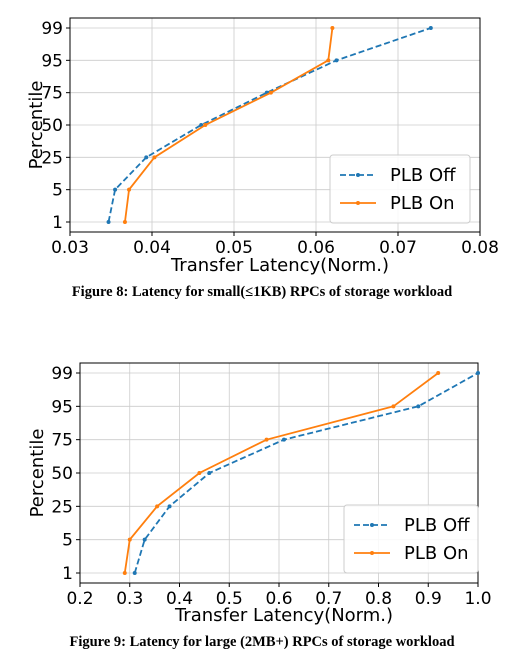 This screenshot has width=524, height=672. I want to click on x-tick-label: 0.08, so click(480, 248).